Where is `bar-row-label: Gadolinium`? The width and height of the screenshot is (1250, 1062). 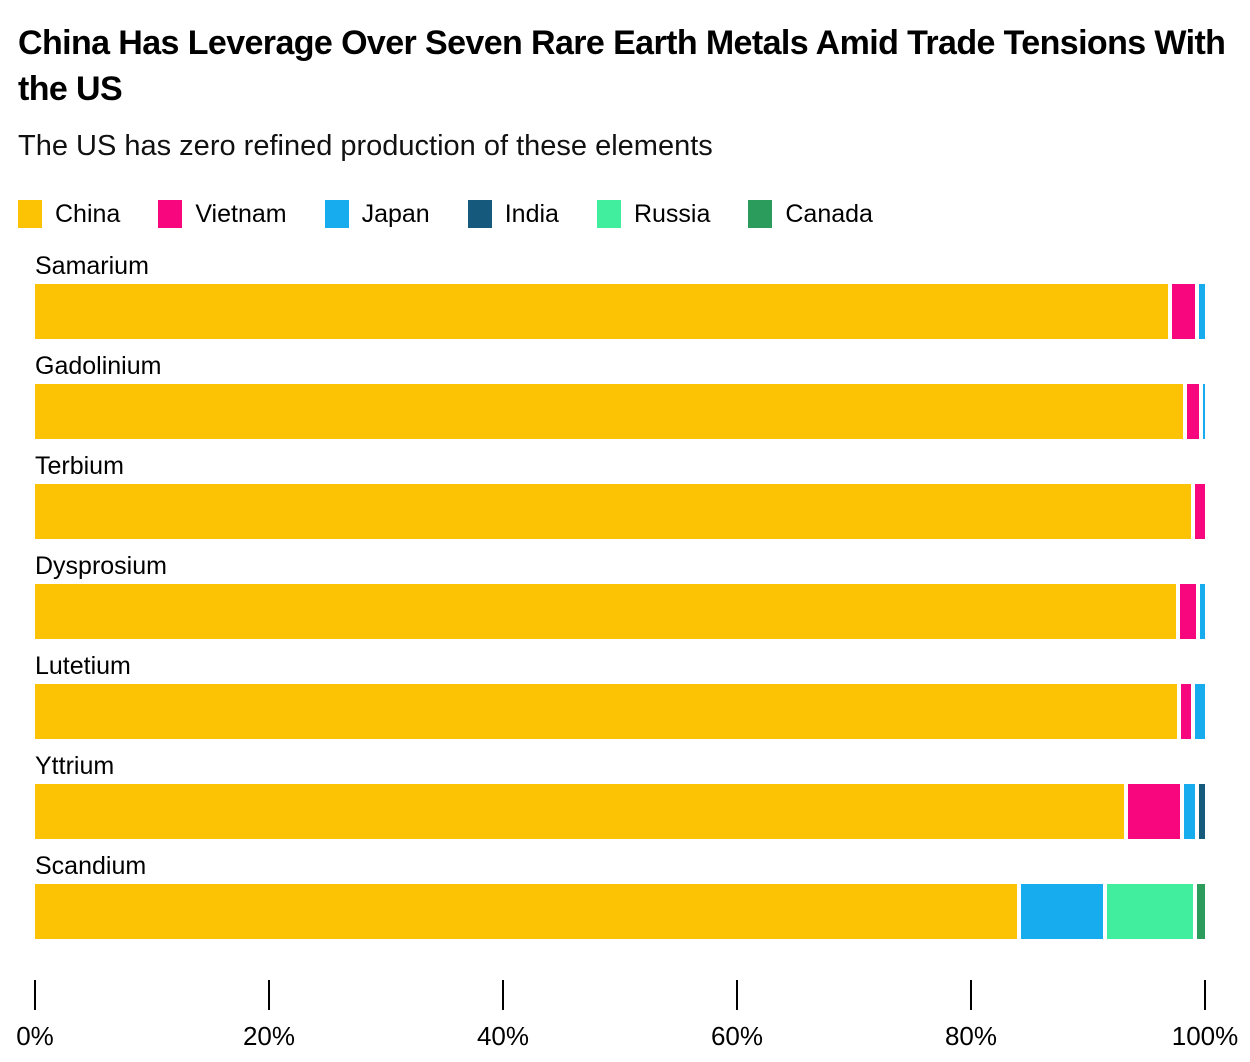 bar-row-label: Gadolinium is located at coordinates (98, 366).